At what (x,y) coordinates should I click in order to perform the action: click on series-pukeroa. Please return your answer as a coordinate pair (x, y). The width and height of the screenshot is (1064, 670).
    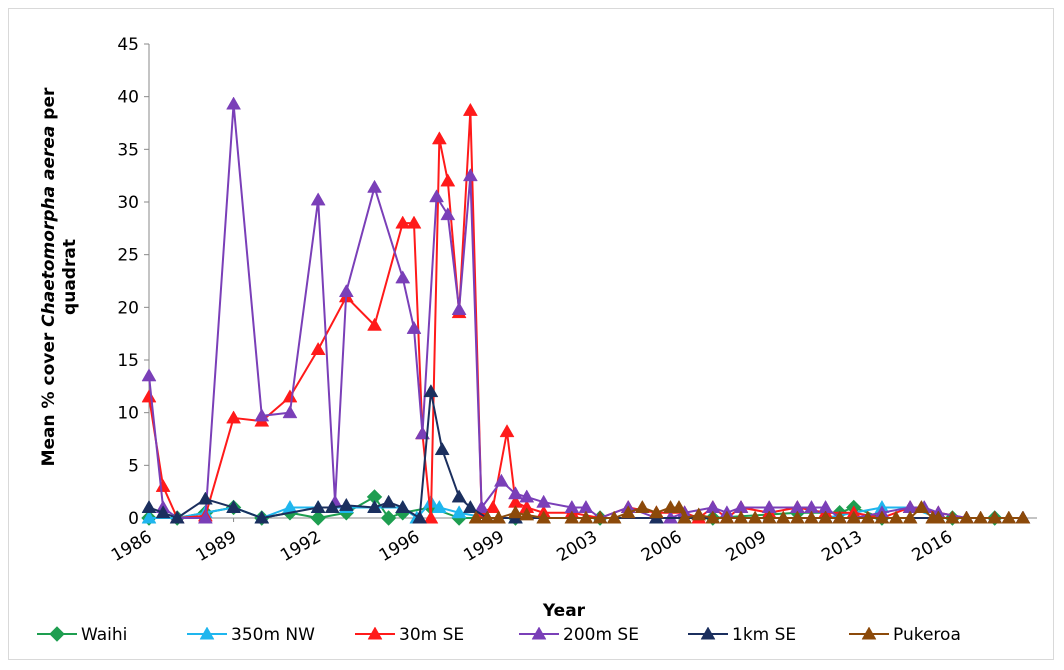
    Looking at the image, I should click on (749, 511).